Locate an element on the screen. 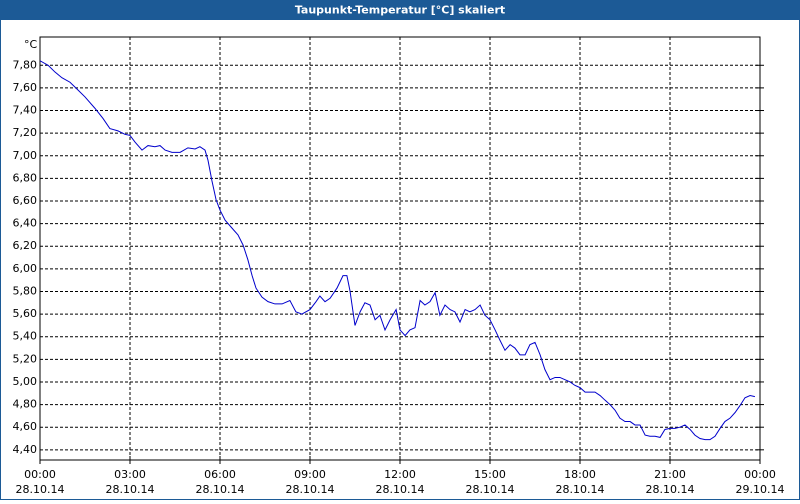 The width and height of the screenshot is (800, 504). chart-title: Taupunkt-Temperatur [°C] skaliert is located at coordinates (400, 10).